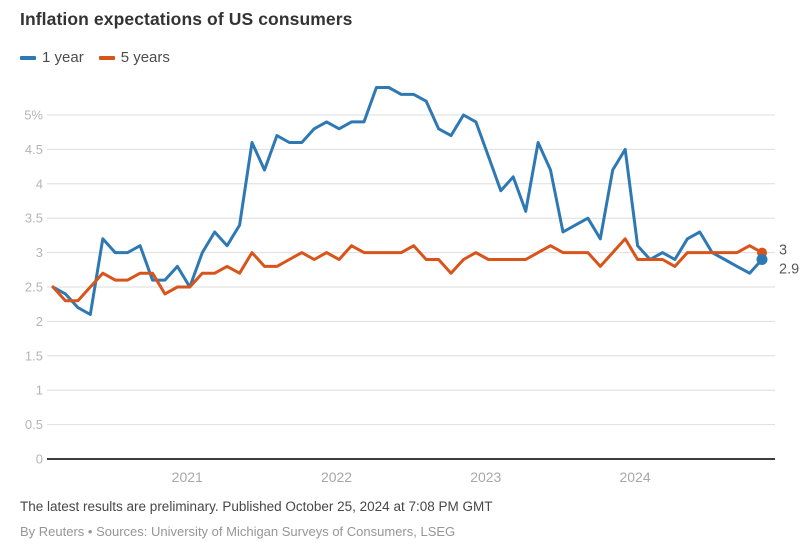 This screenshot has height=550, width=809. I want to click on y-tick-label: 2.5, so click(34, 287).